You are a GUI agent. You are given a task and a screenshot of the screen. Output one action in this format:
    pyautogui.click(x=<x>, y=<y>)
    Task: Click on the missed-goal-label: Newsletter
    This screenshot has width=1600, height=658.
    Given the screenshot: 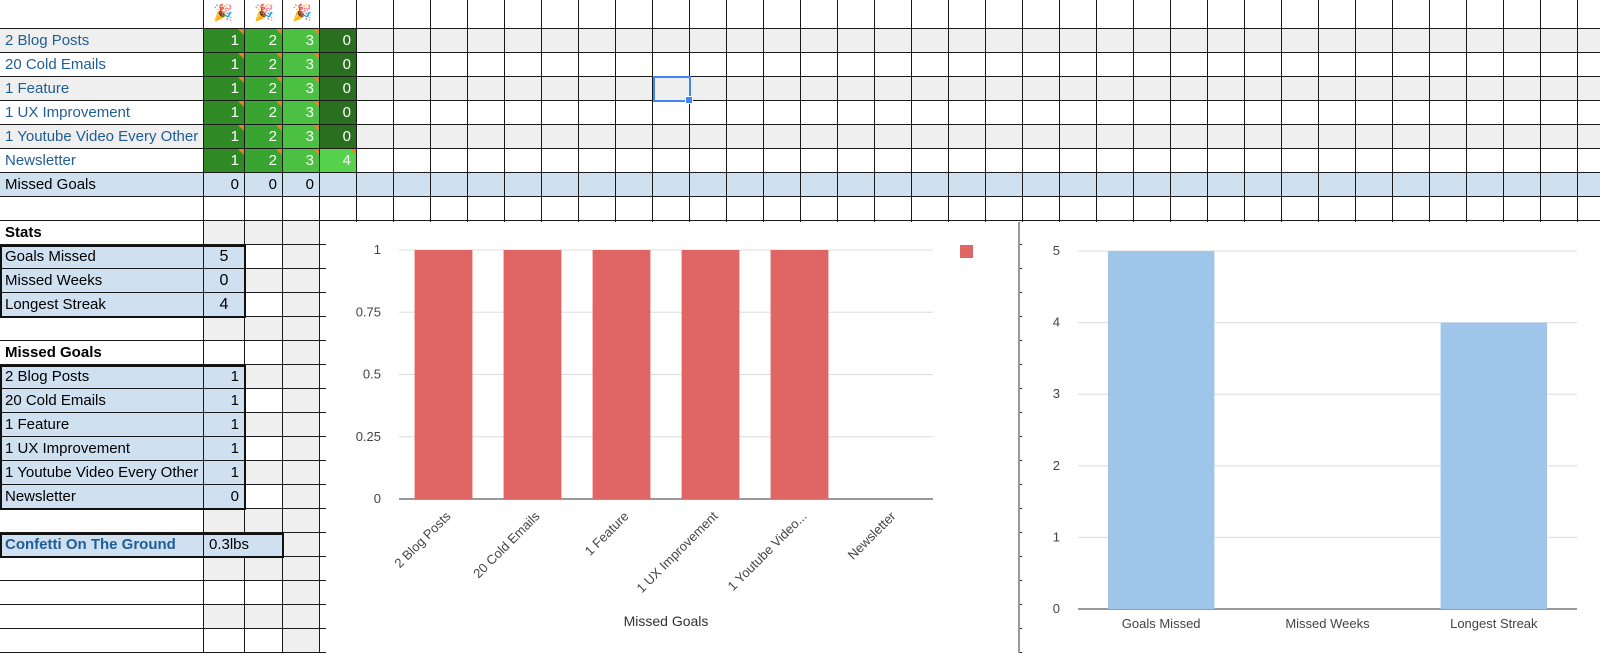 What is the action you would take?
    pyautogui.click(x=102, y=497)
    